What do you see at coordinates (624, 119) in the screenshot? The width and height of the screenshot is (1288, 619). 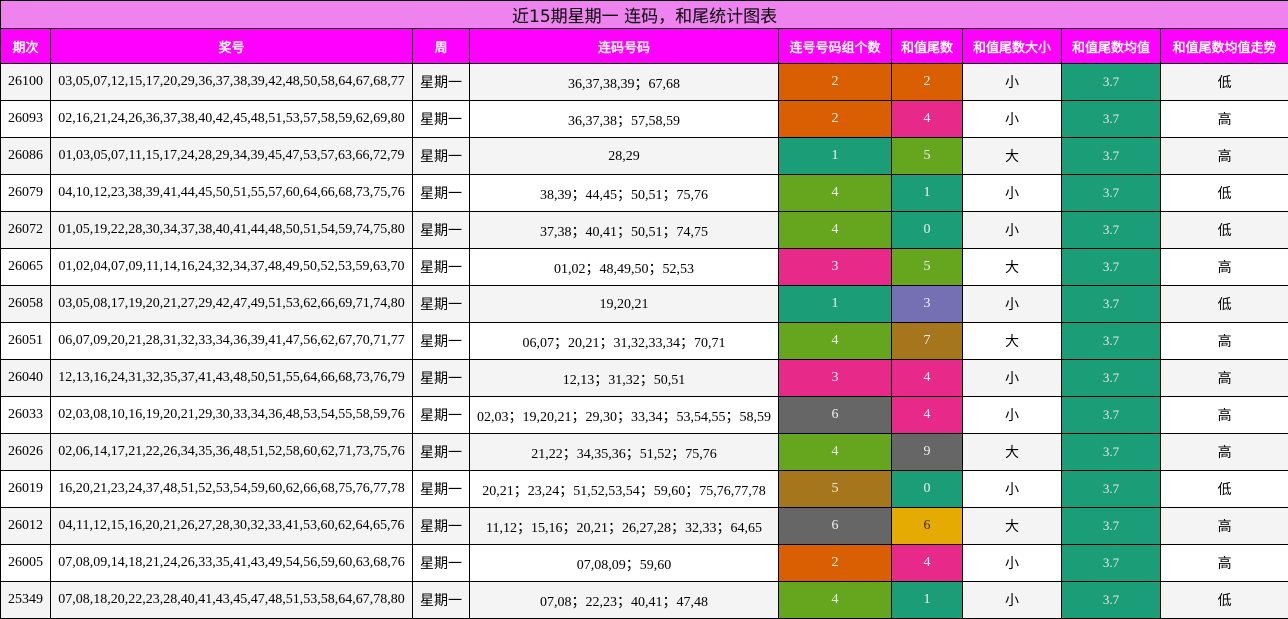 I see `lianma-cell: 36,37,38；57,58,59` at bounding box center [624, 119].